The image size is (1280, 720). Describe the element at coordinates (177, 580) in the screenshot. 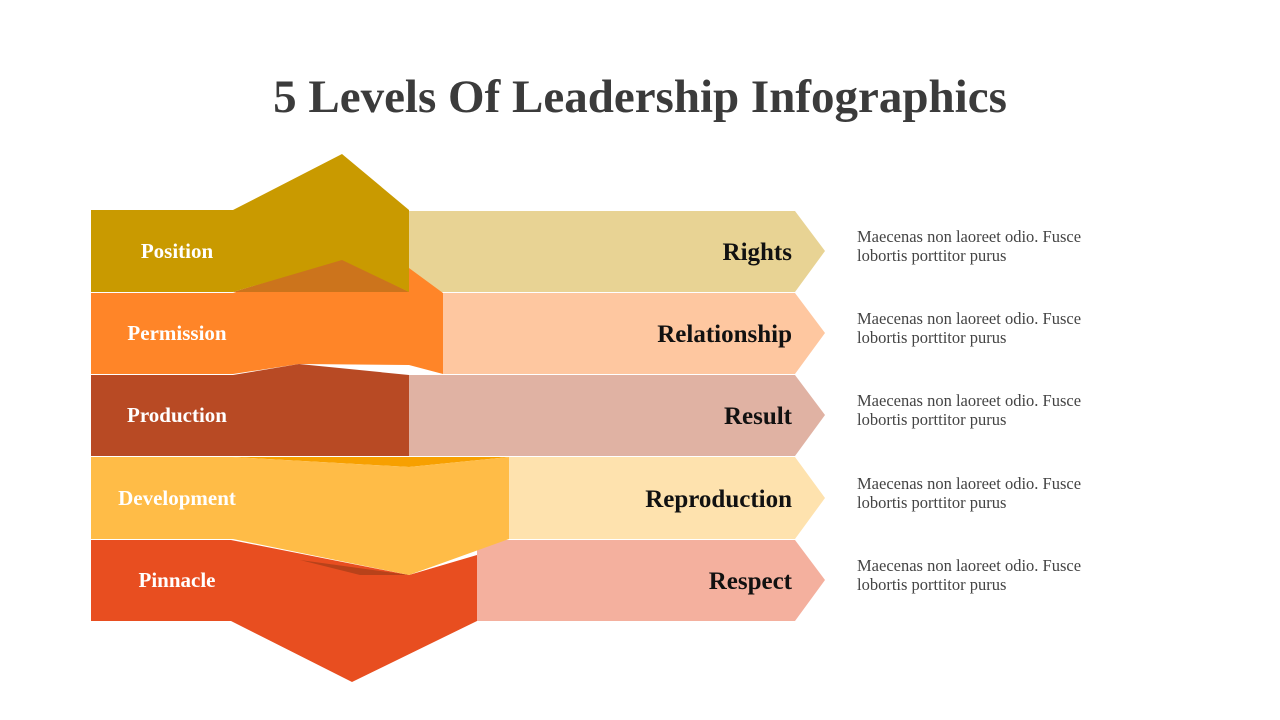

I see `level-label: Pinnacle` at that location.